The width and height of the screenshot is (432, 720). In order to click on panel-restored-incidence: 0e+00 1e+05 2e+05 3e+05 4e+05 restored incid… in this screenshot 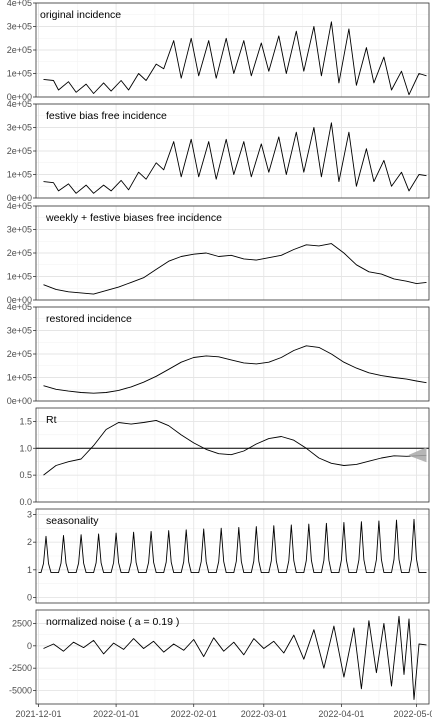, I will do `click(218, 354)`.